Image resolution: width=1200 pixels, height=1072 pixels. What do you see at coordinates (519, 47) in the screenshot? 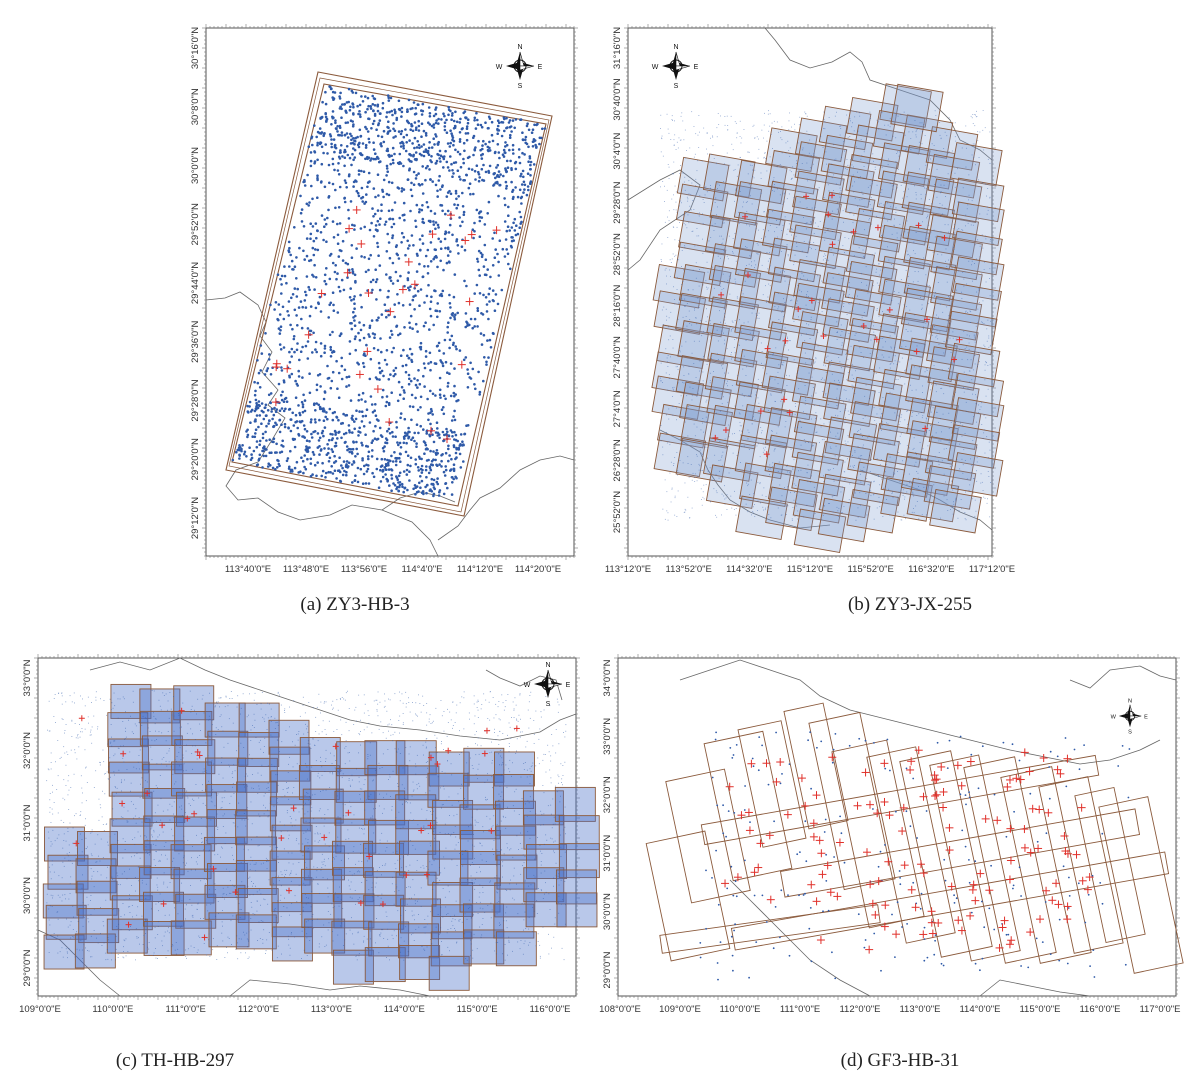
I see `compass-label-n: N` at bounding box center [519, 47].